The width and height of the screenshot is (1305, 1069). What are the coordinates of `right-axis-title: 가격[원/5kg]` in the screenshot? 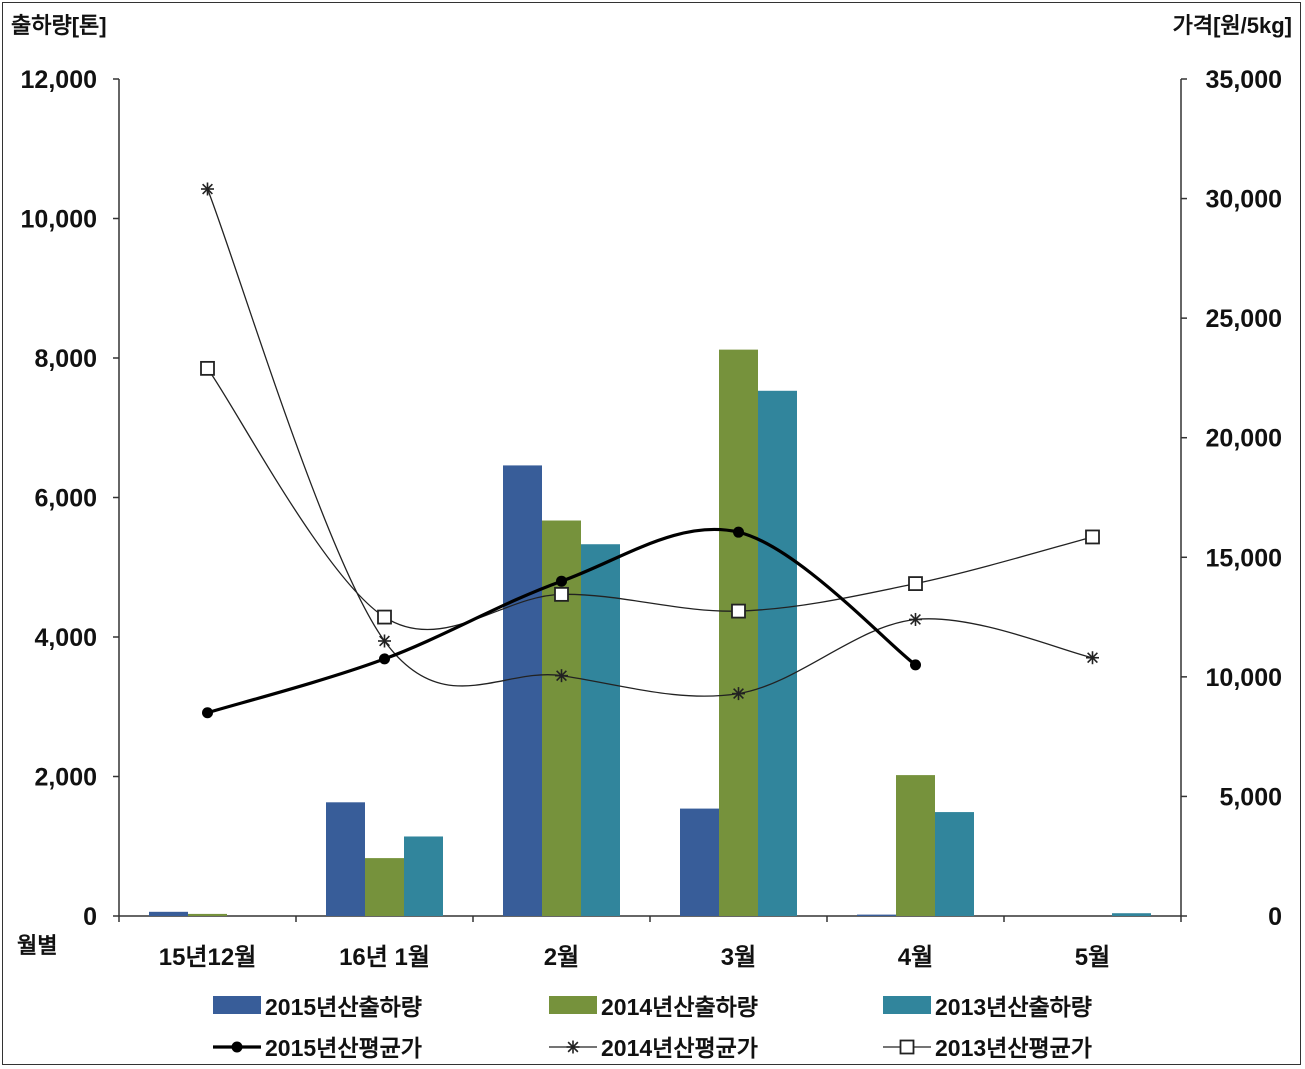 It's located at (1232, 25).